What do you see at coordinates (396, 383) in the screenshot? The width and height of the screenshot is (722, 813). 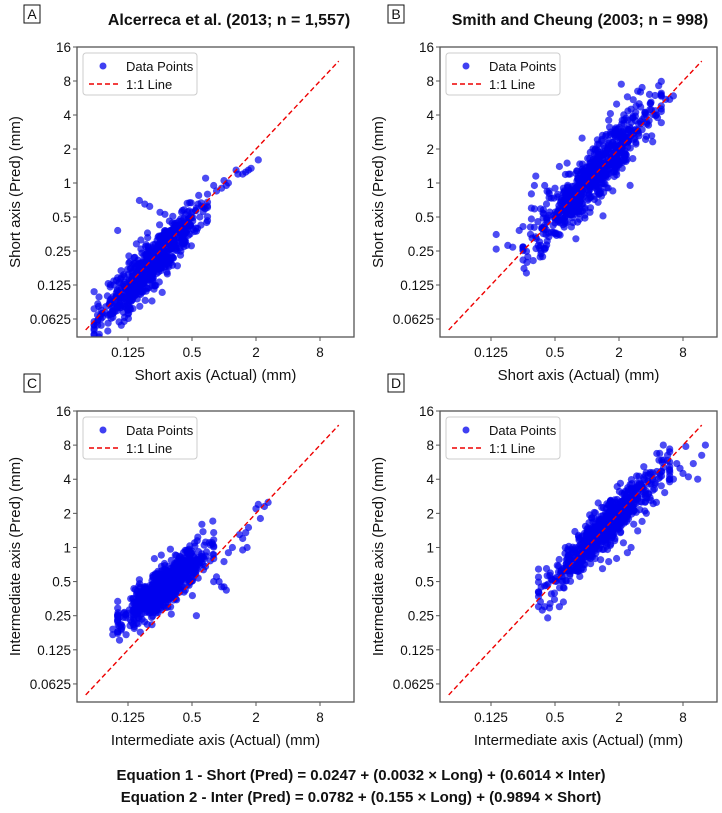 I see `panel-letter-box` at bounding box center [396, 383].